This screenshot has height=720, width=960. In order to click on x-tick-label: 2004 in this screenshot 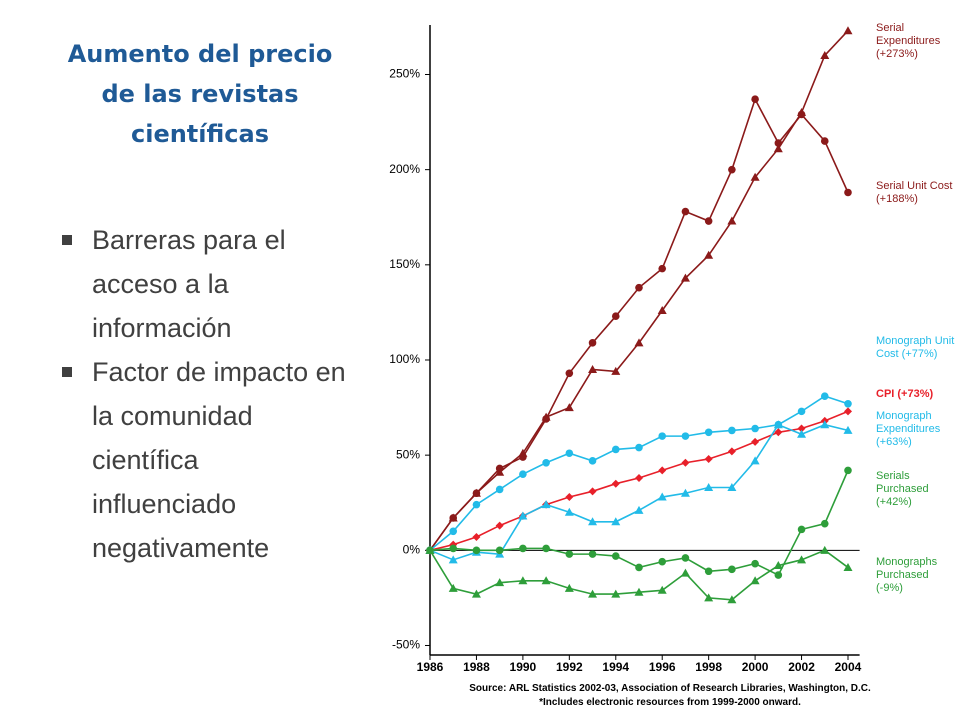, I will do `click(848, 667)`.